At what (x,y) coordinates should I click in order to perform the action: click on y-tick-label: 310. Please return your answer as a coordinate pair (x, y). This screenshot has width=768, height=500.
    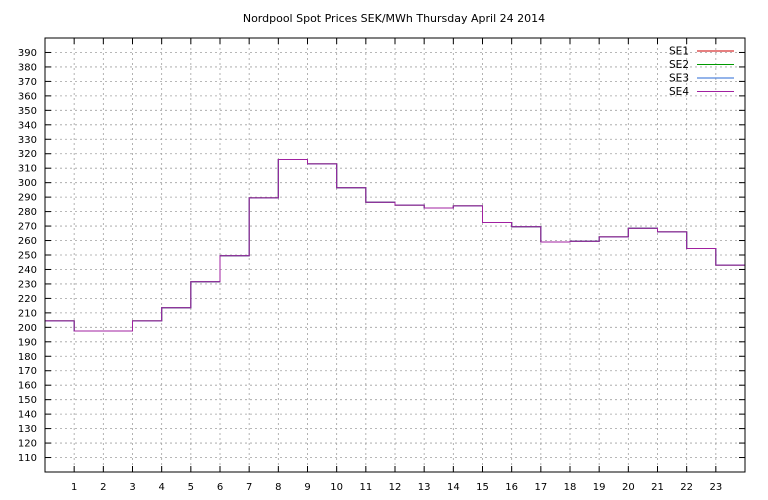
    Looking at the image, I should click on (27, 169).